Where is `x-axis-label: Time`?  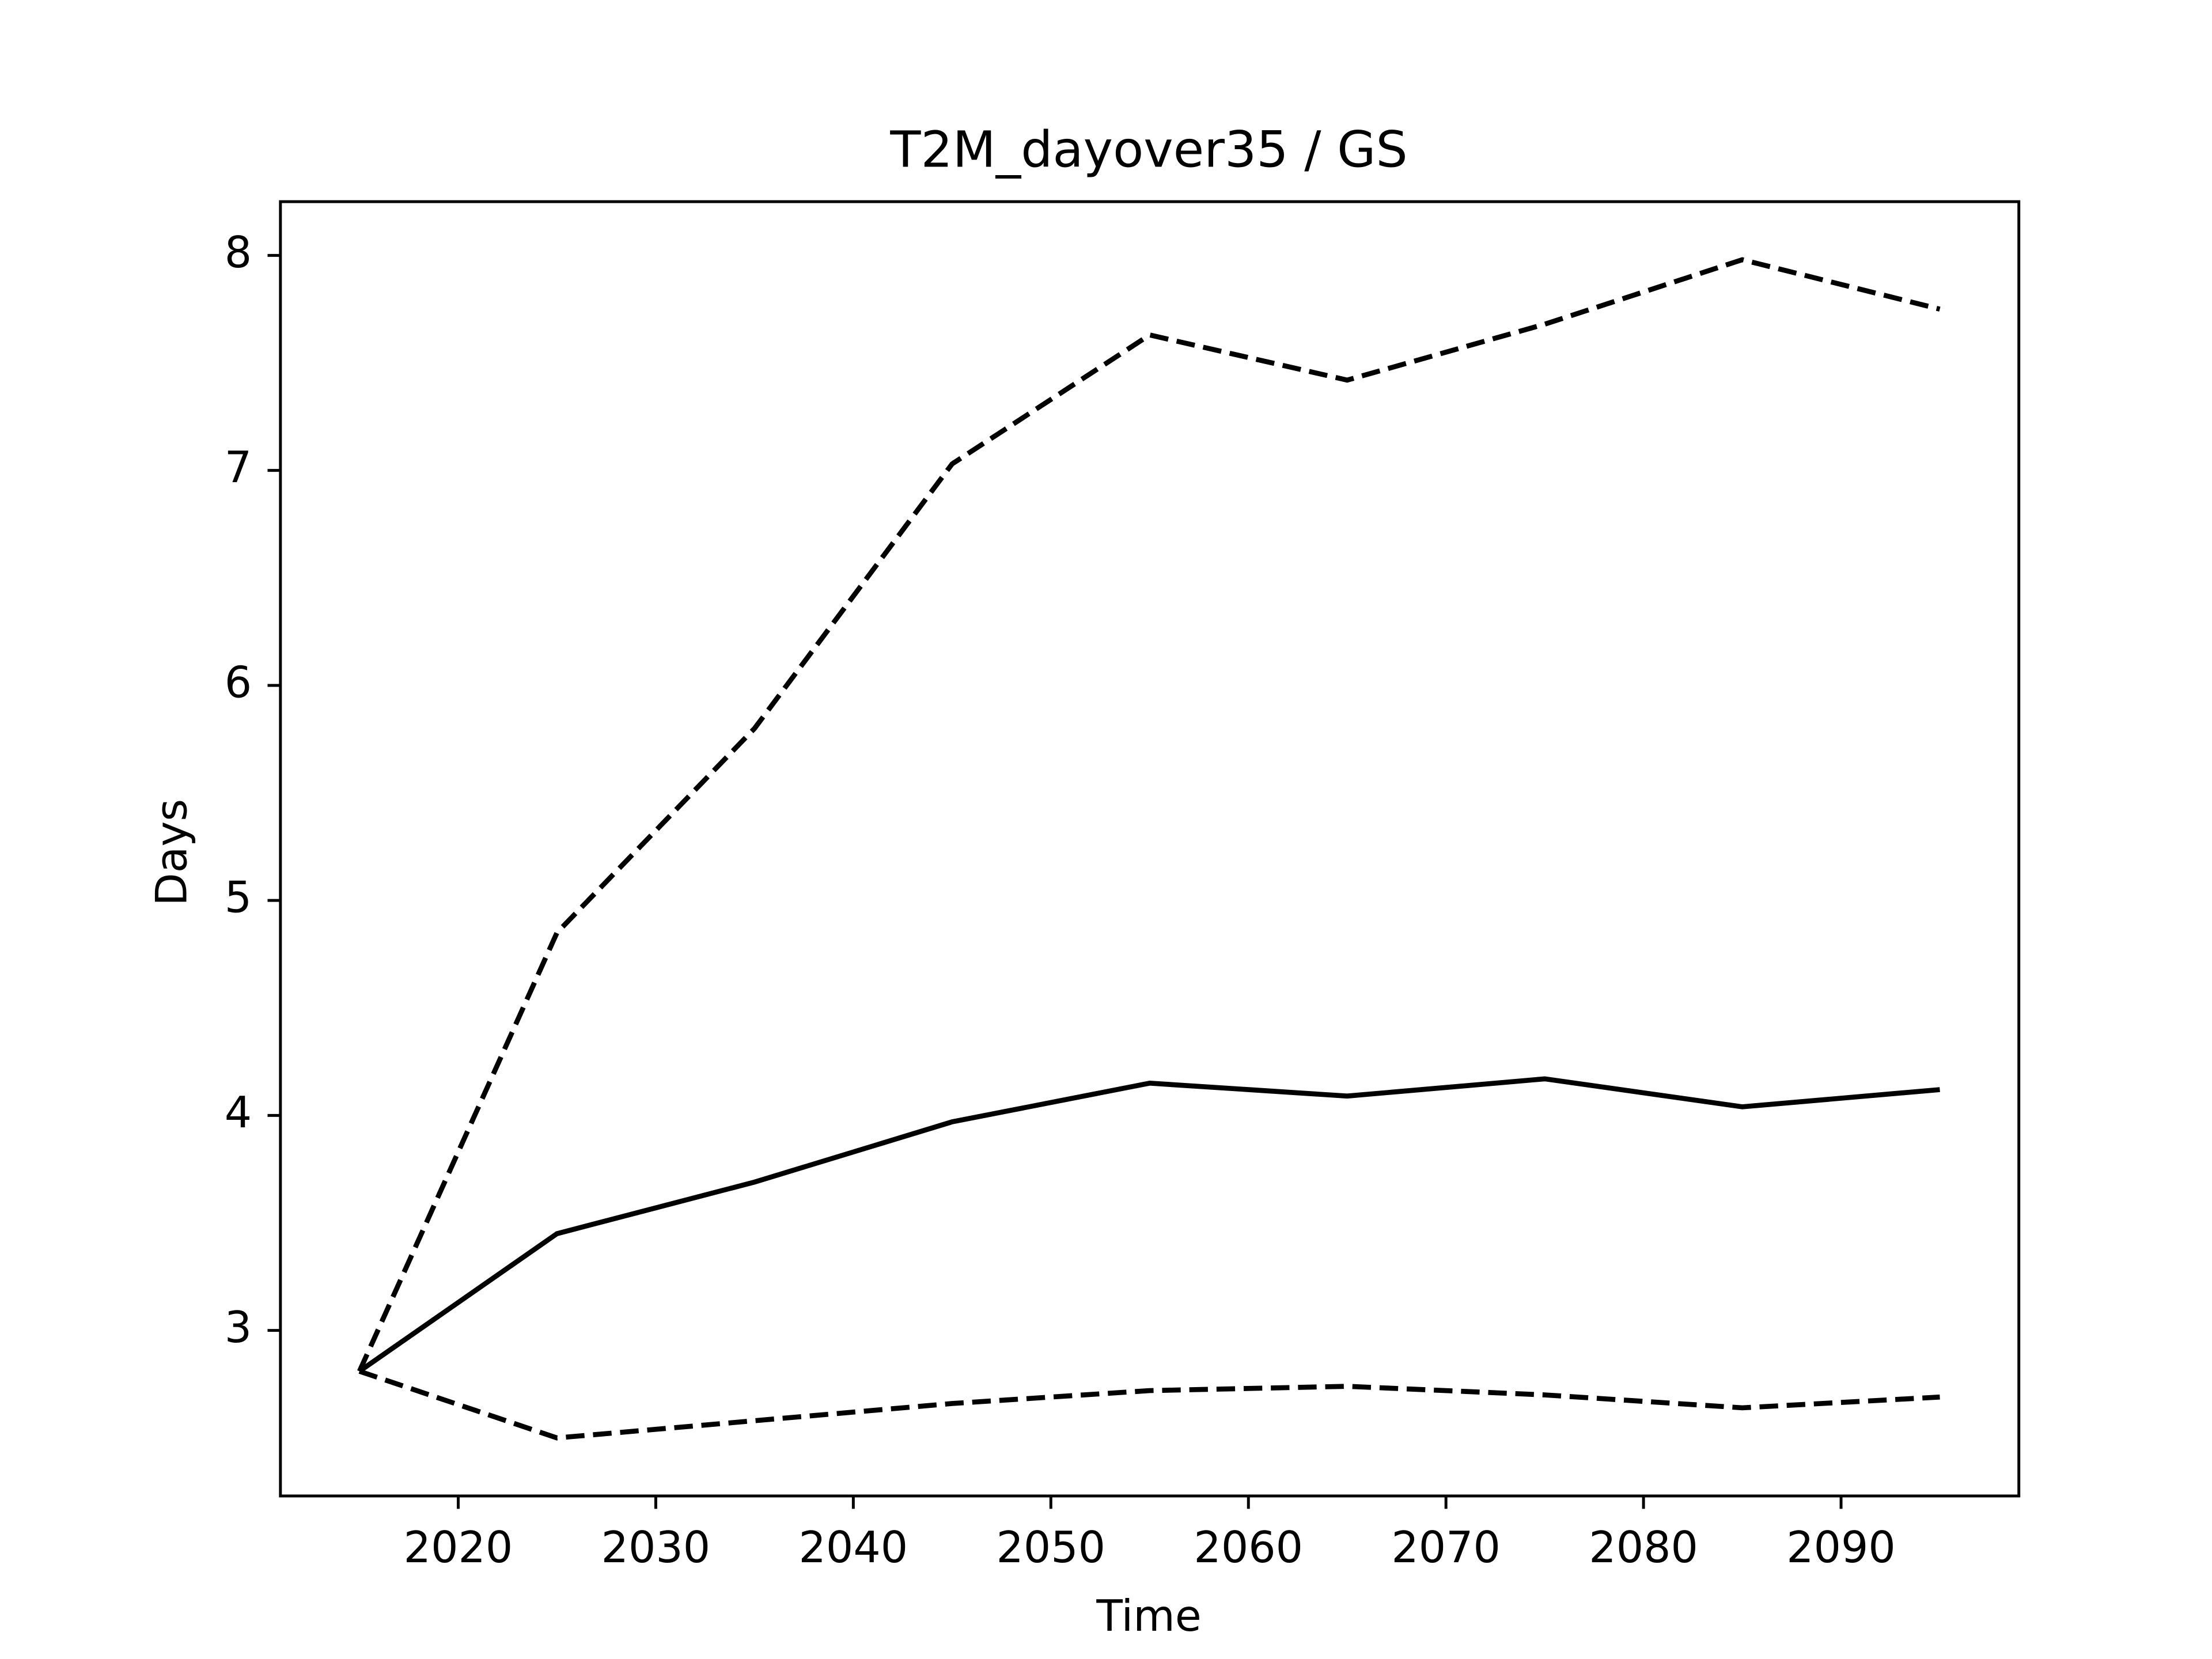 x-axis-label: Time is located at coordinates (1148, 1616).